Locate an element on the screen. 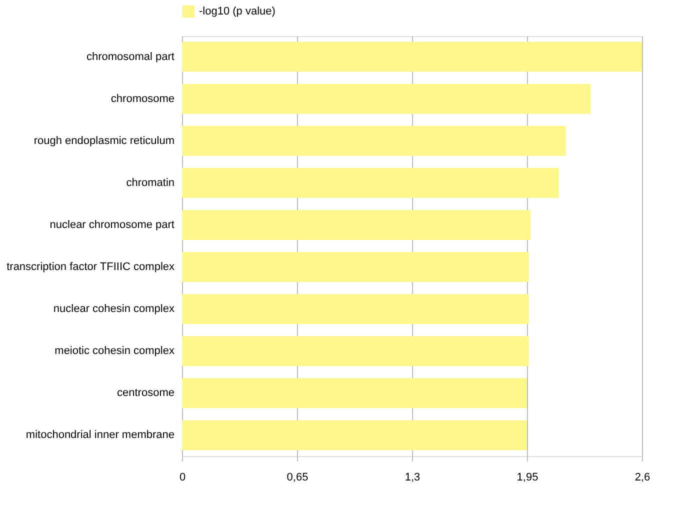 The image size is (682, 508). x-tick-label: 0 is located at coordinates (182, 478).